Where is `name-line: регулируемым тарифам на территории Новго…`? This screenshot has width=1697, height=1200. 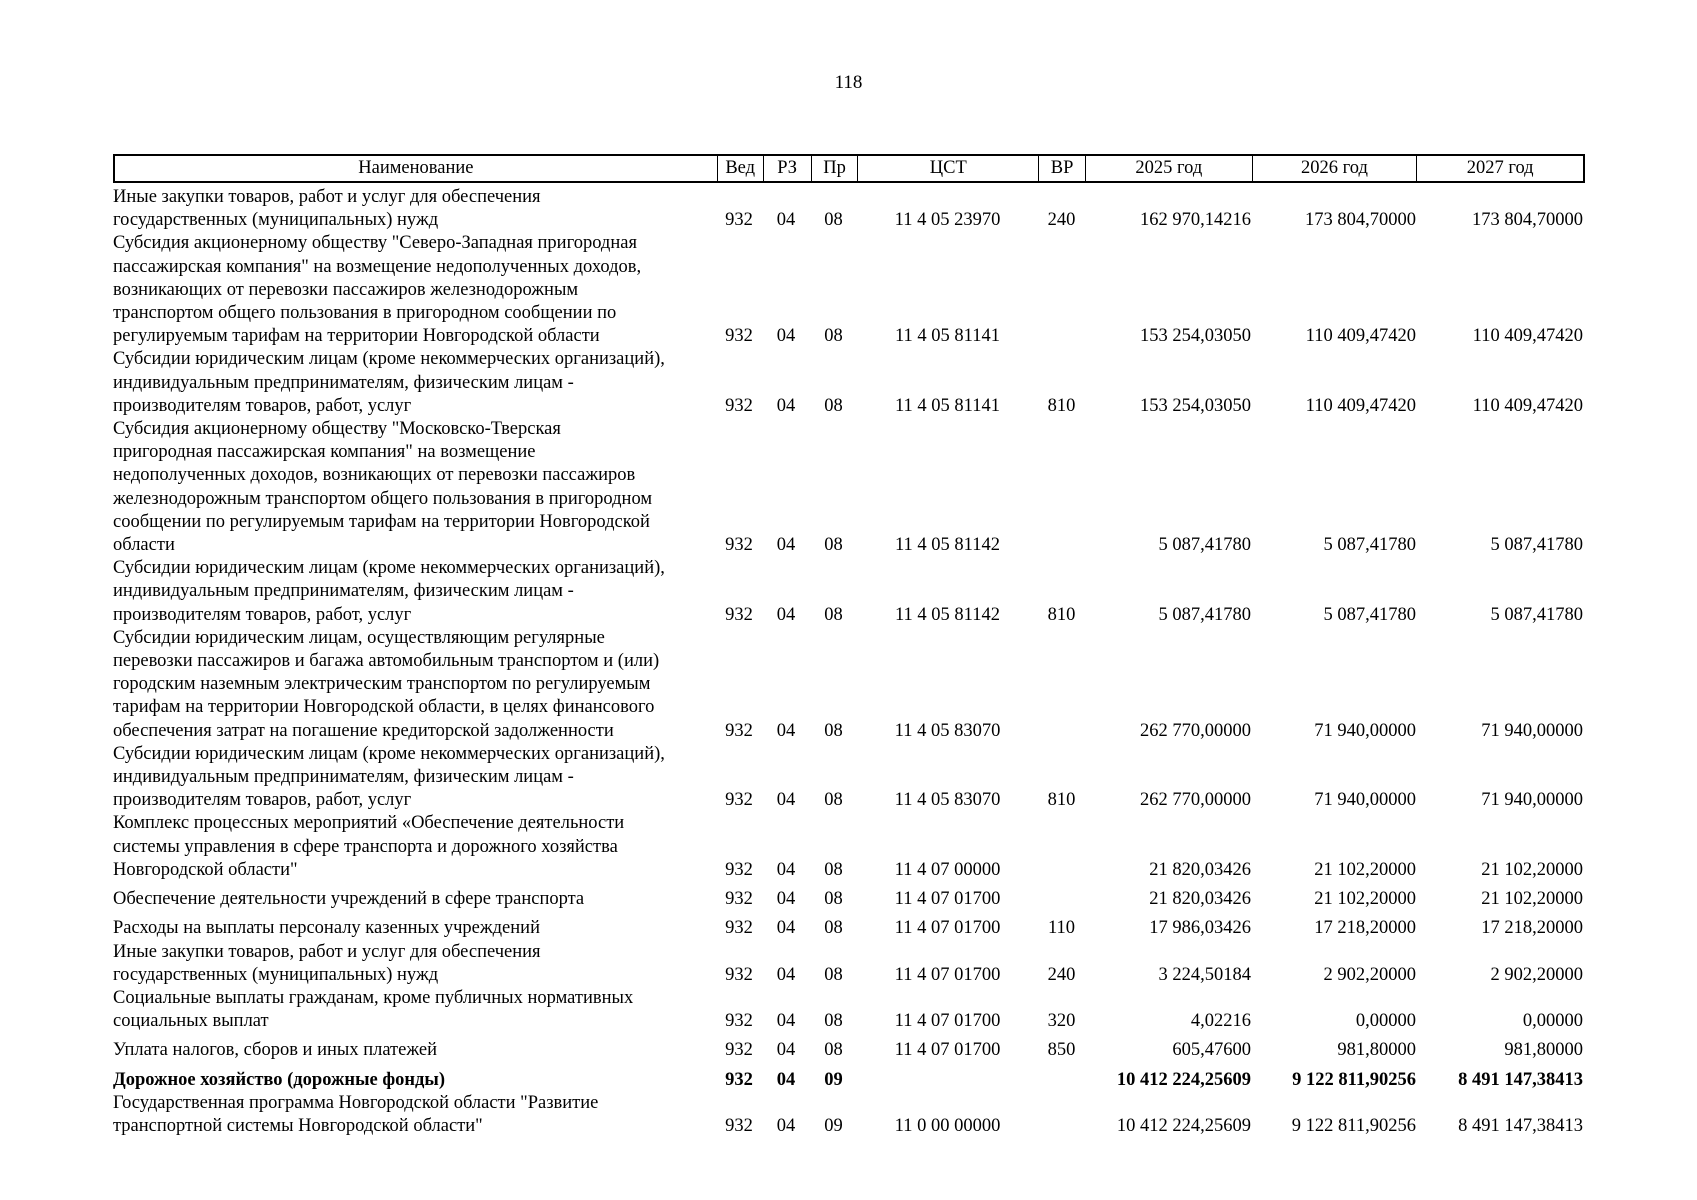 name-line: регулируемым тарифам на территории Новго… is located at coordinates (356, 336).